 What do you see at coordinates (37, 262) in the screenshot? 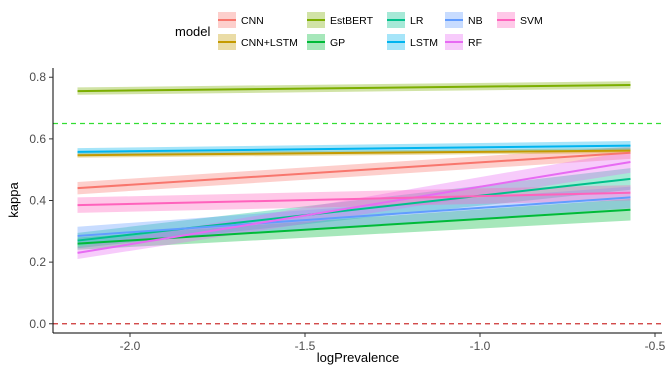
I see `y-tick-label: 0.2` at bounding box center [37, 262].